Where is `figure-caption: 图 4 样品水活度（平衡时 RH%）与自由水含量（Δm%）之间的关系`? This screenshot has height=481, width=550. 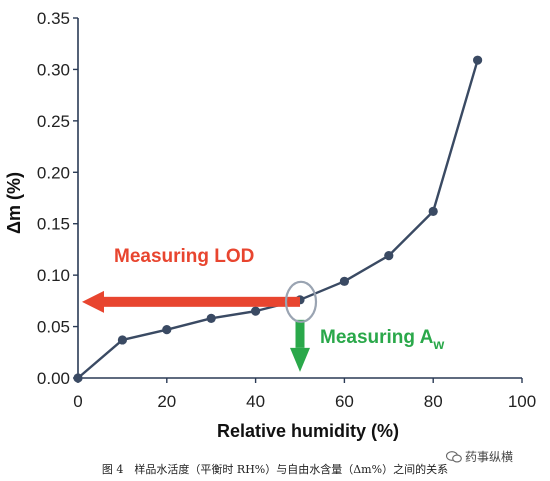 figure-caption: 图 4 样品水活度（平衡时 RH%）与自由水含量（Δm%）之间的关系 is located at coordinates (275, 469).